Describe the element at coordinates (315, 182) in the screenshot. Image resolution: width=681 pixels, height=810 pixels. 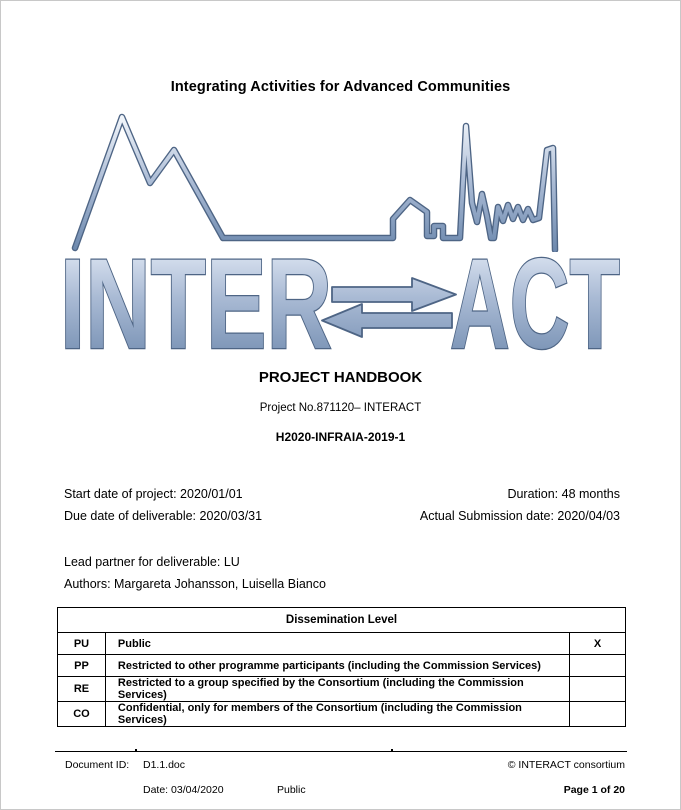
I see `mountain-city-skyline-icon` at that location.